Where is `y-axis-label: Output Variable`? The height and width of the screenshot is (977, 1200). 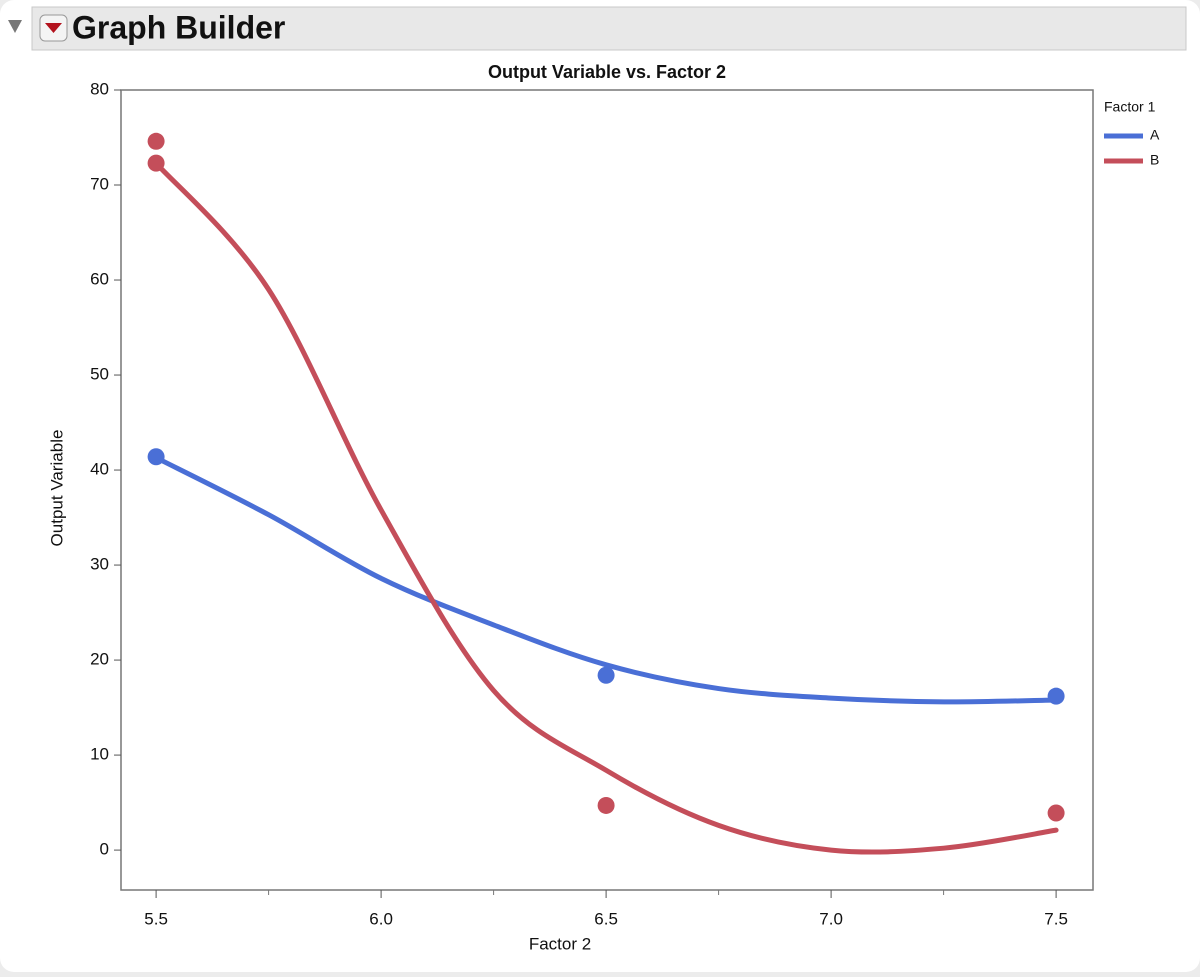
y-axis-label: Output Variable is located at coordinates (56, 488).